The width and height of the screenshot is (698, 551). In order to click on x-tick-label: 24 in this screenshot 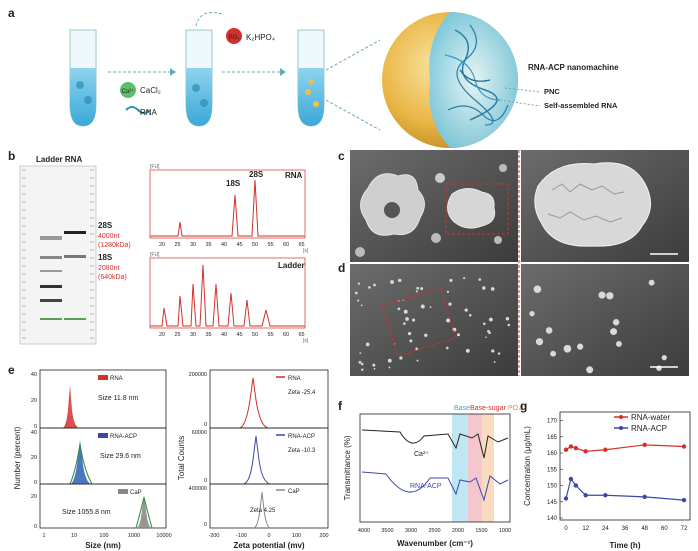, I will do `click(605, 529)`.